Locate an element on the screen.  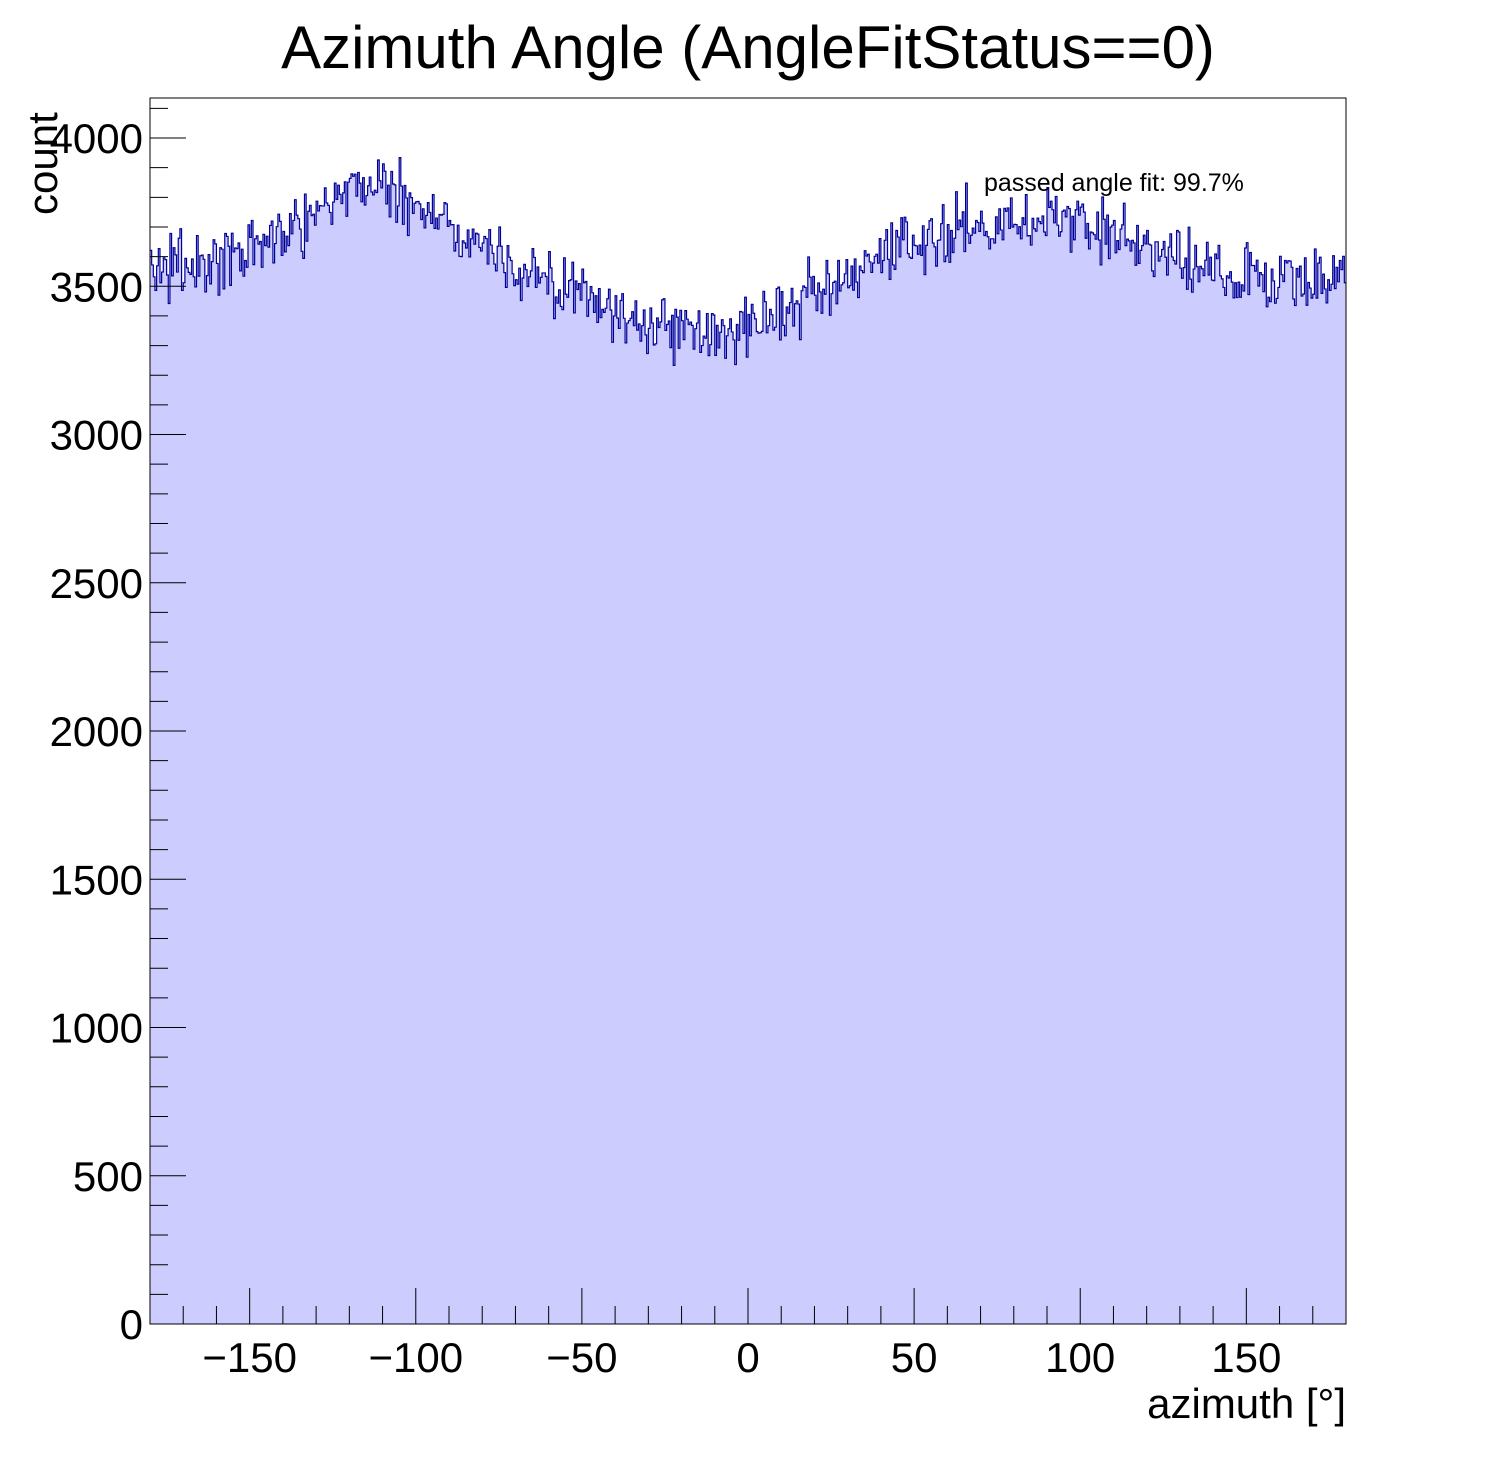
x-axis: −150 −100 −50 0 50 100 150 is located at coordinates (748, 1334).